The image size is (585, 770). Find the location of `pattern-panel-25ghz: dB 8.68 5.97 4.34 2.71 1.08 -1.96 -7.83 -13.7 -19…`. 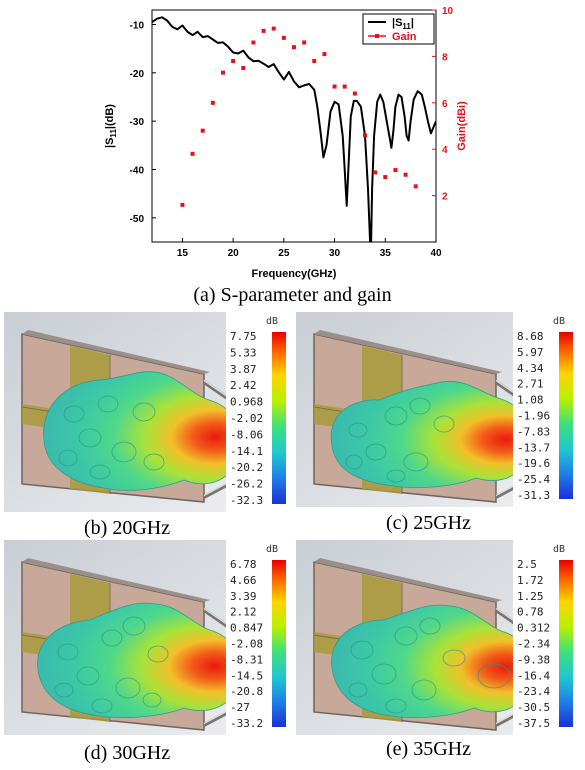

pattern-panel-25ghz: dB 8.68 5.97 4.34 2.71 1.08 -1.96 -7.83 -13.7 -19… is located at coordinates (438, 409).